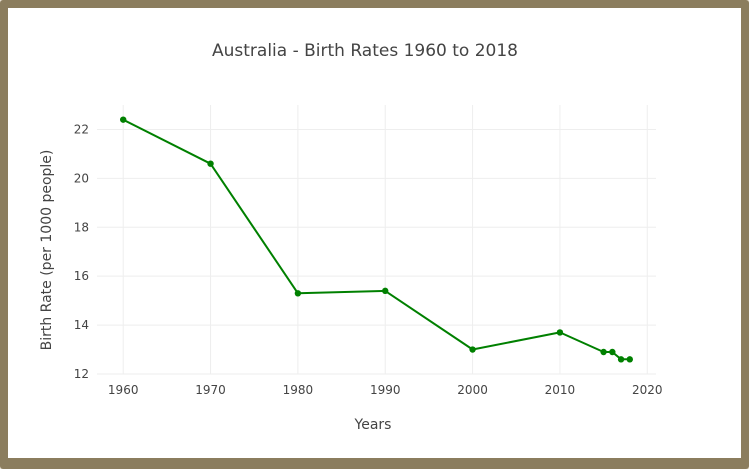 Image resolution: width=749 pixels, height=469 pixels. I want to click on x-tick-label: 1960, so click(123, 390).